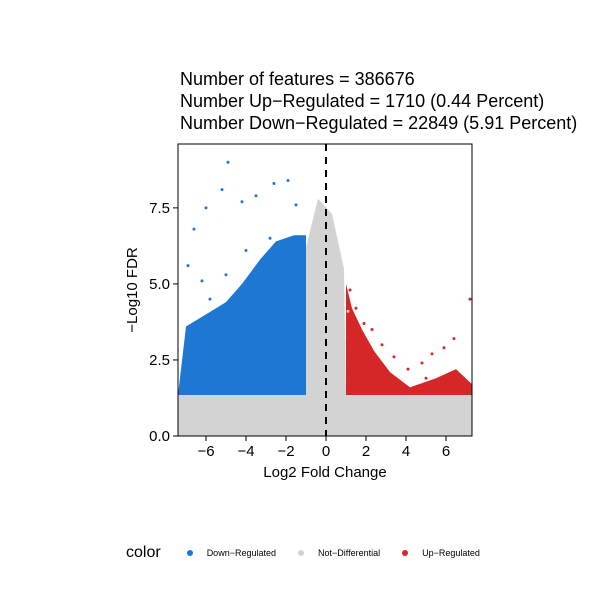 The image size is (600, 600). I want to click on up-regulated-band, so click(409, 339).